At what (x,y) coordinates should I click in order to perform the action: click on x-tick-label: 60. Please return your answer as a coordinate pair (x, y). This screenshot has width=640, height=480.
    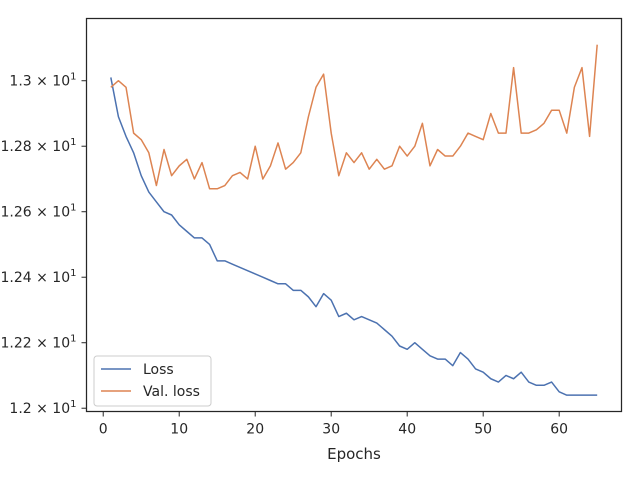
    Looking at the image, I should click on (559, 430).